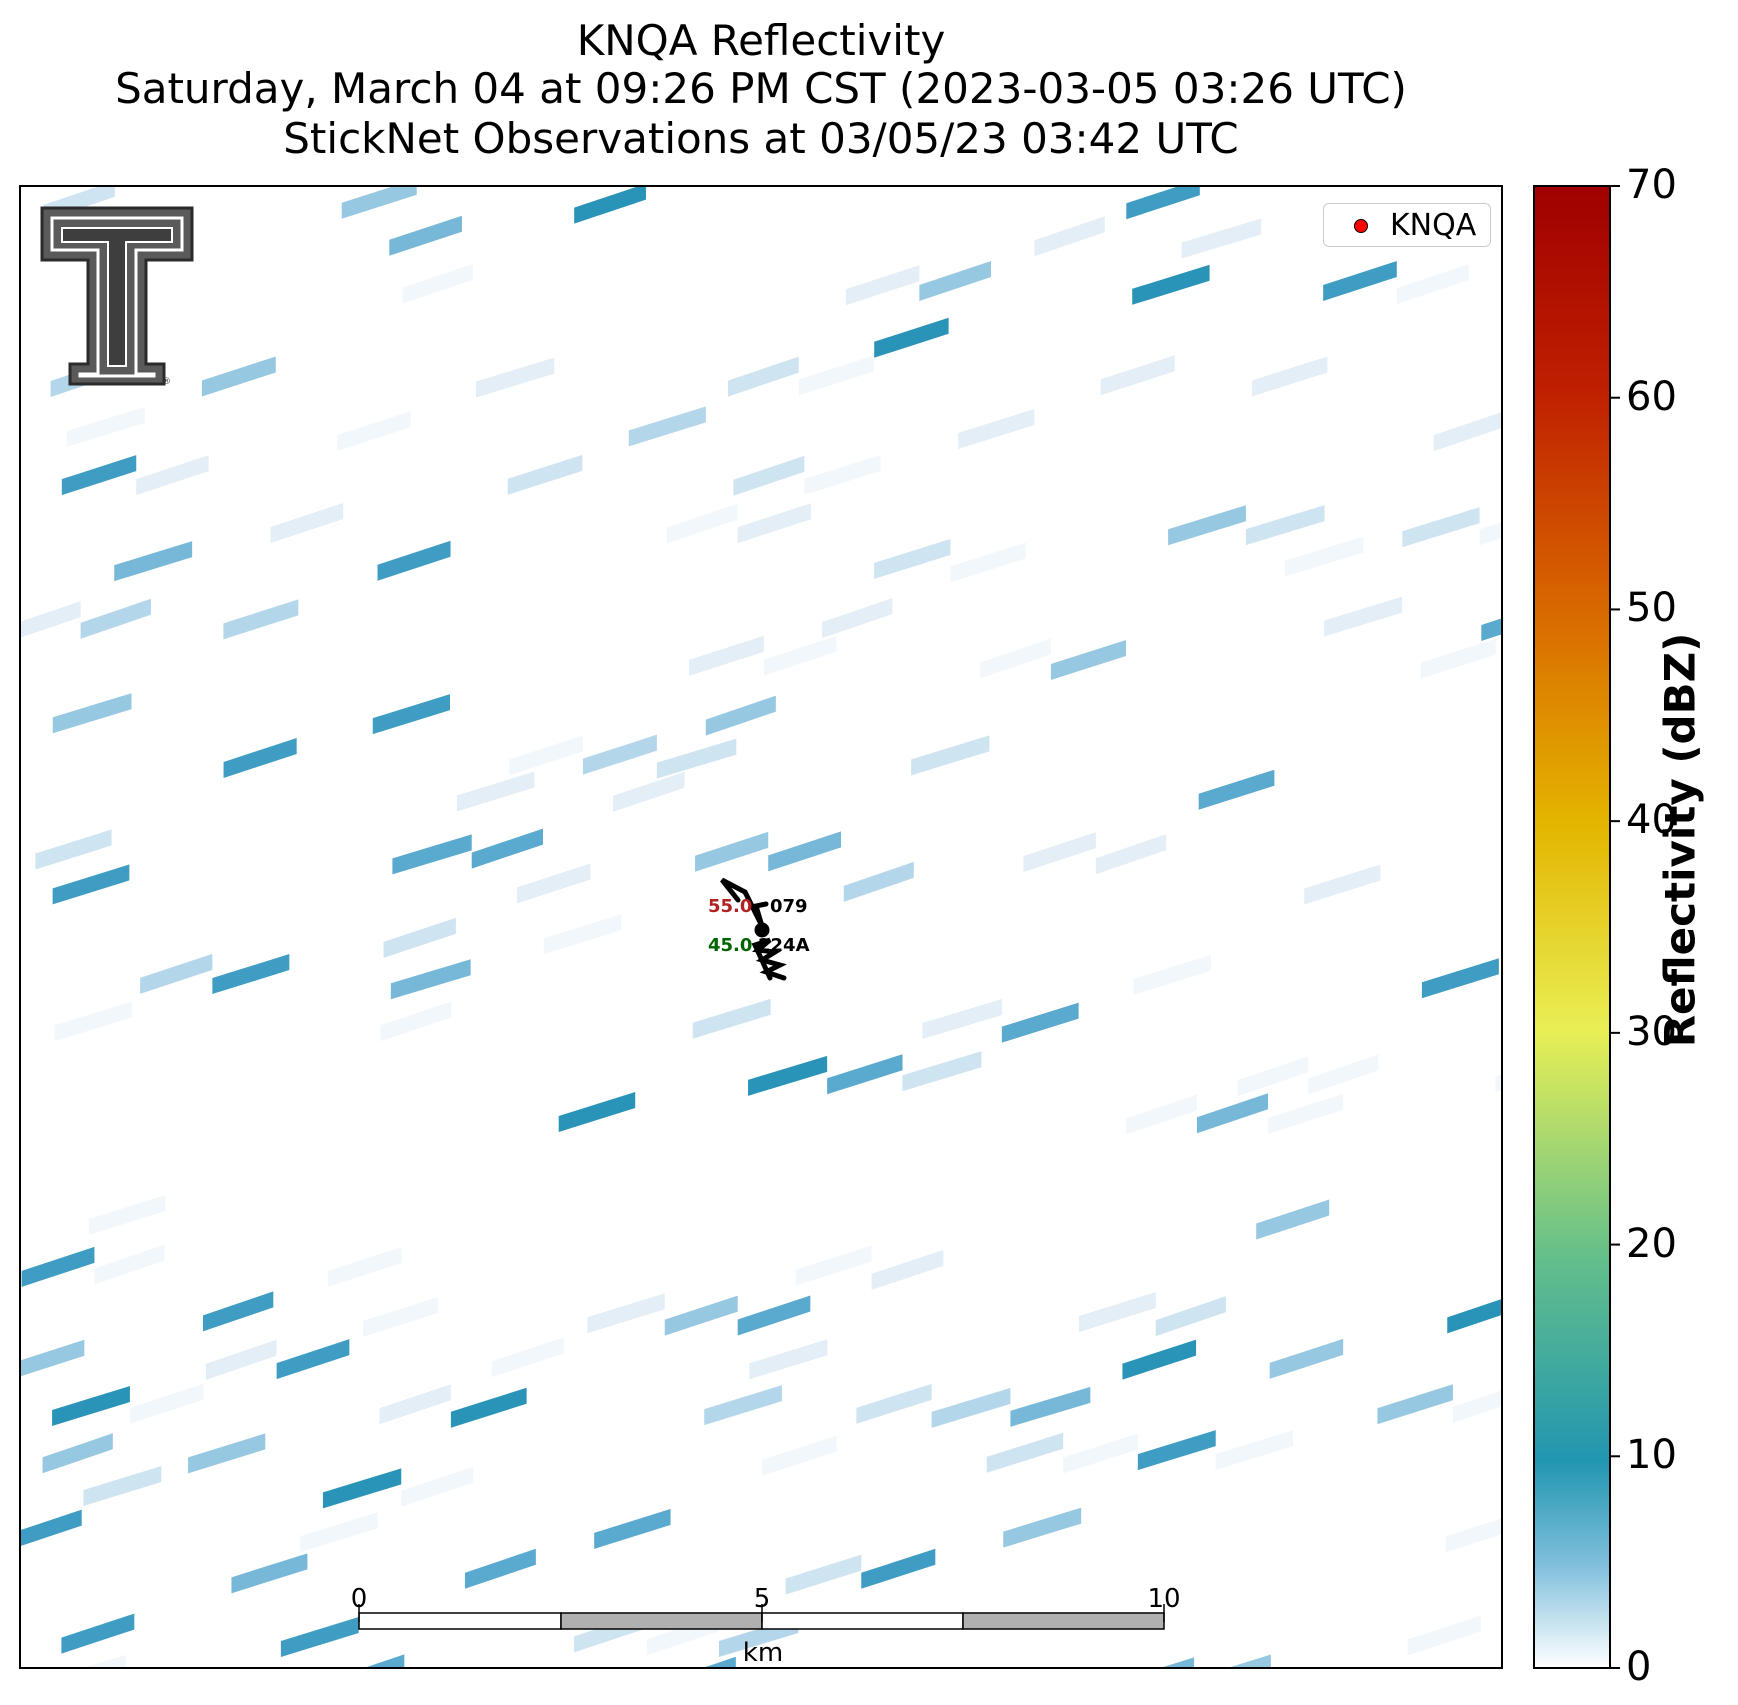 This screenshot has width=1738, height=1705. Describe the element at coordinates (166, 382) in the screenshot. I see `registered-mark: ®` at that location.